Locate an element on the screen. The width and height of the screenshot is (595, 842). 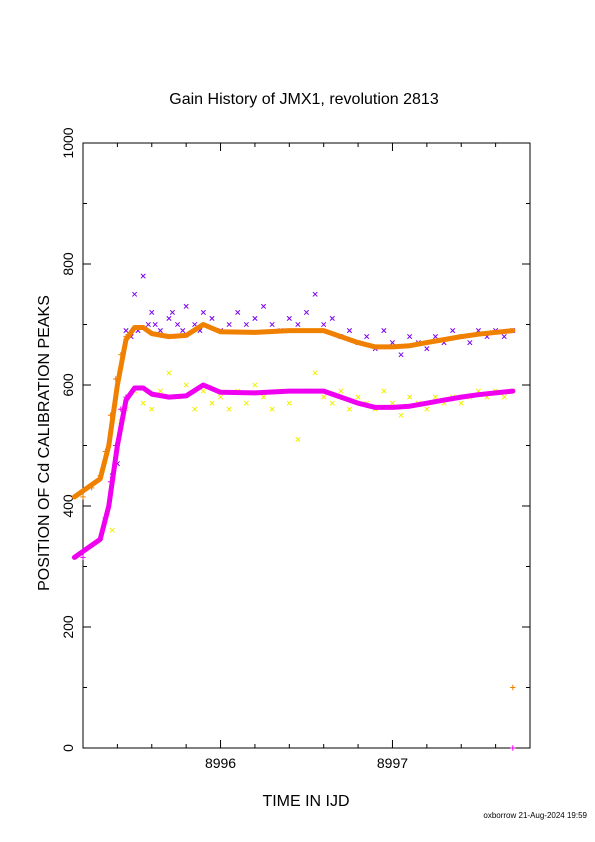
y-axis-label: POSITION OF Cd CALIBRATION PEAKS is located at coordinates (44, 443).